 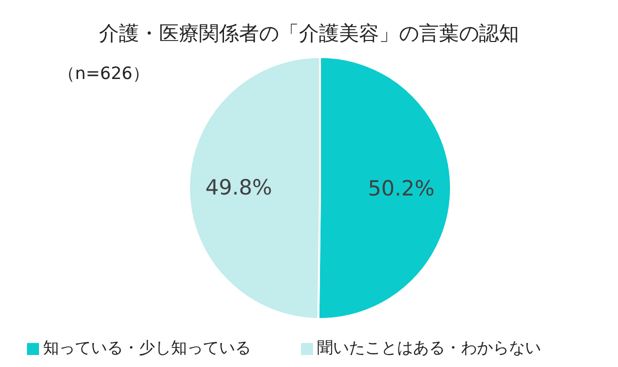 What do you see at coordinates (429, 347) in the screenshot?
I see `legend-label: 聞いたことはある・わからない` at bounding box center [429, 347].